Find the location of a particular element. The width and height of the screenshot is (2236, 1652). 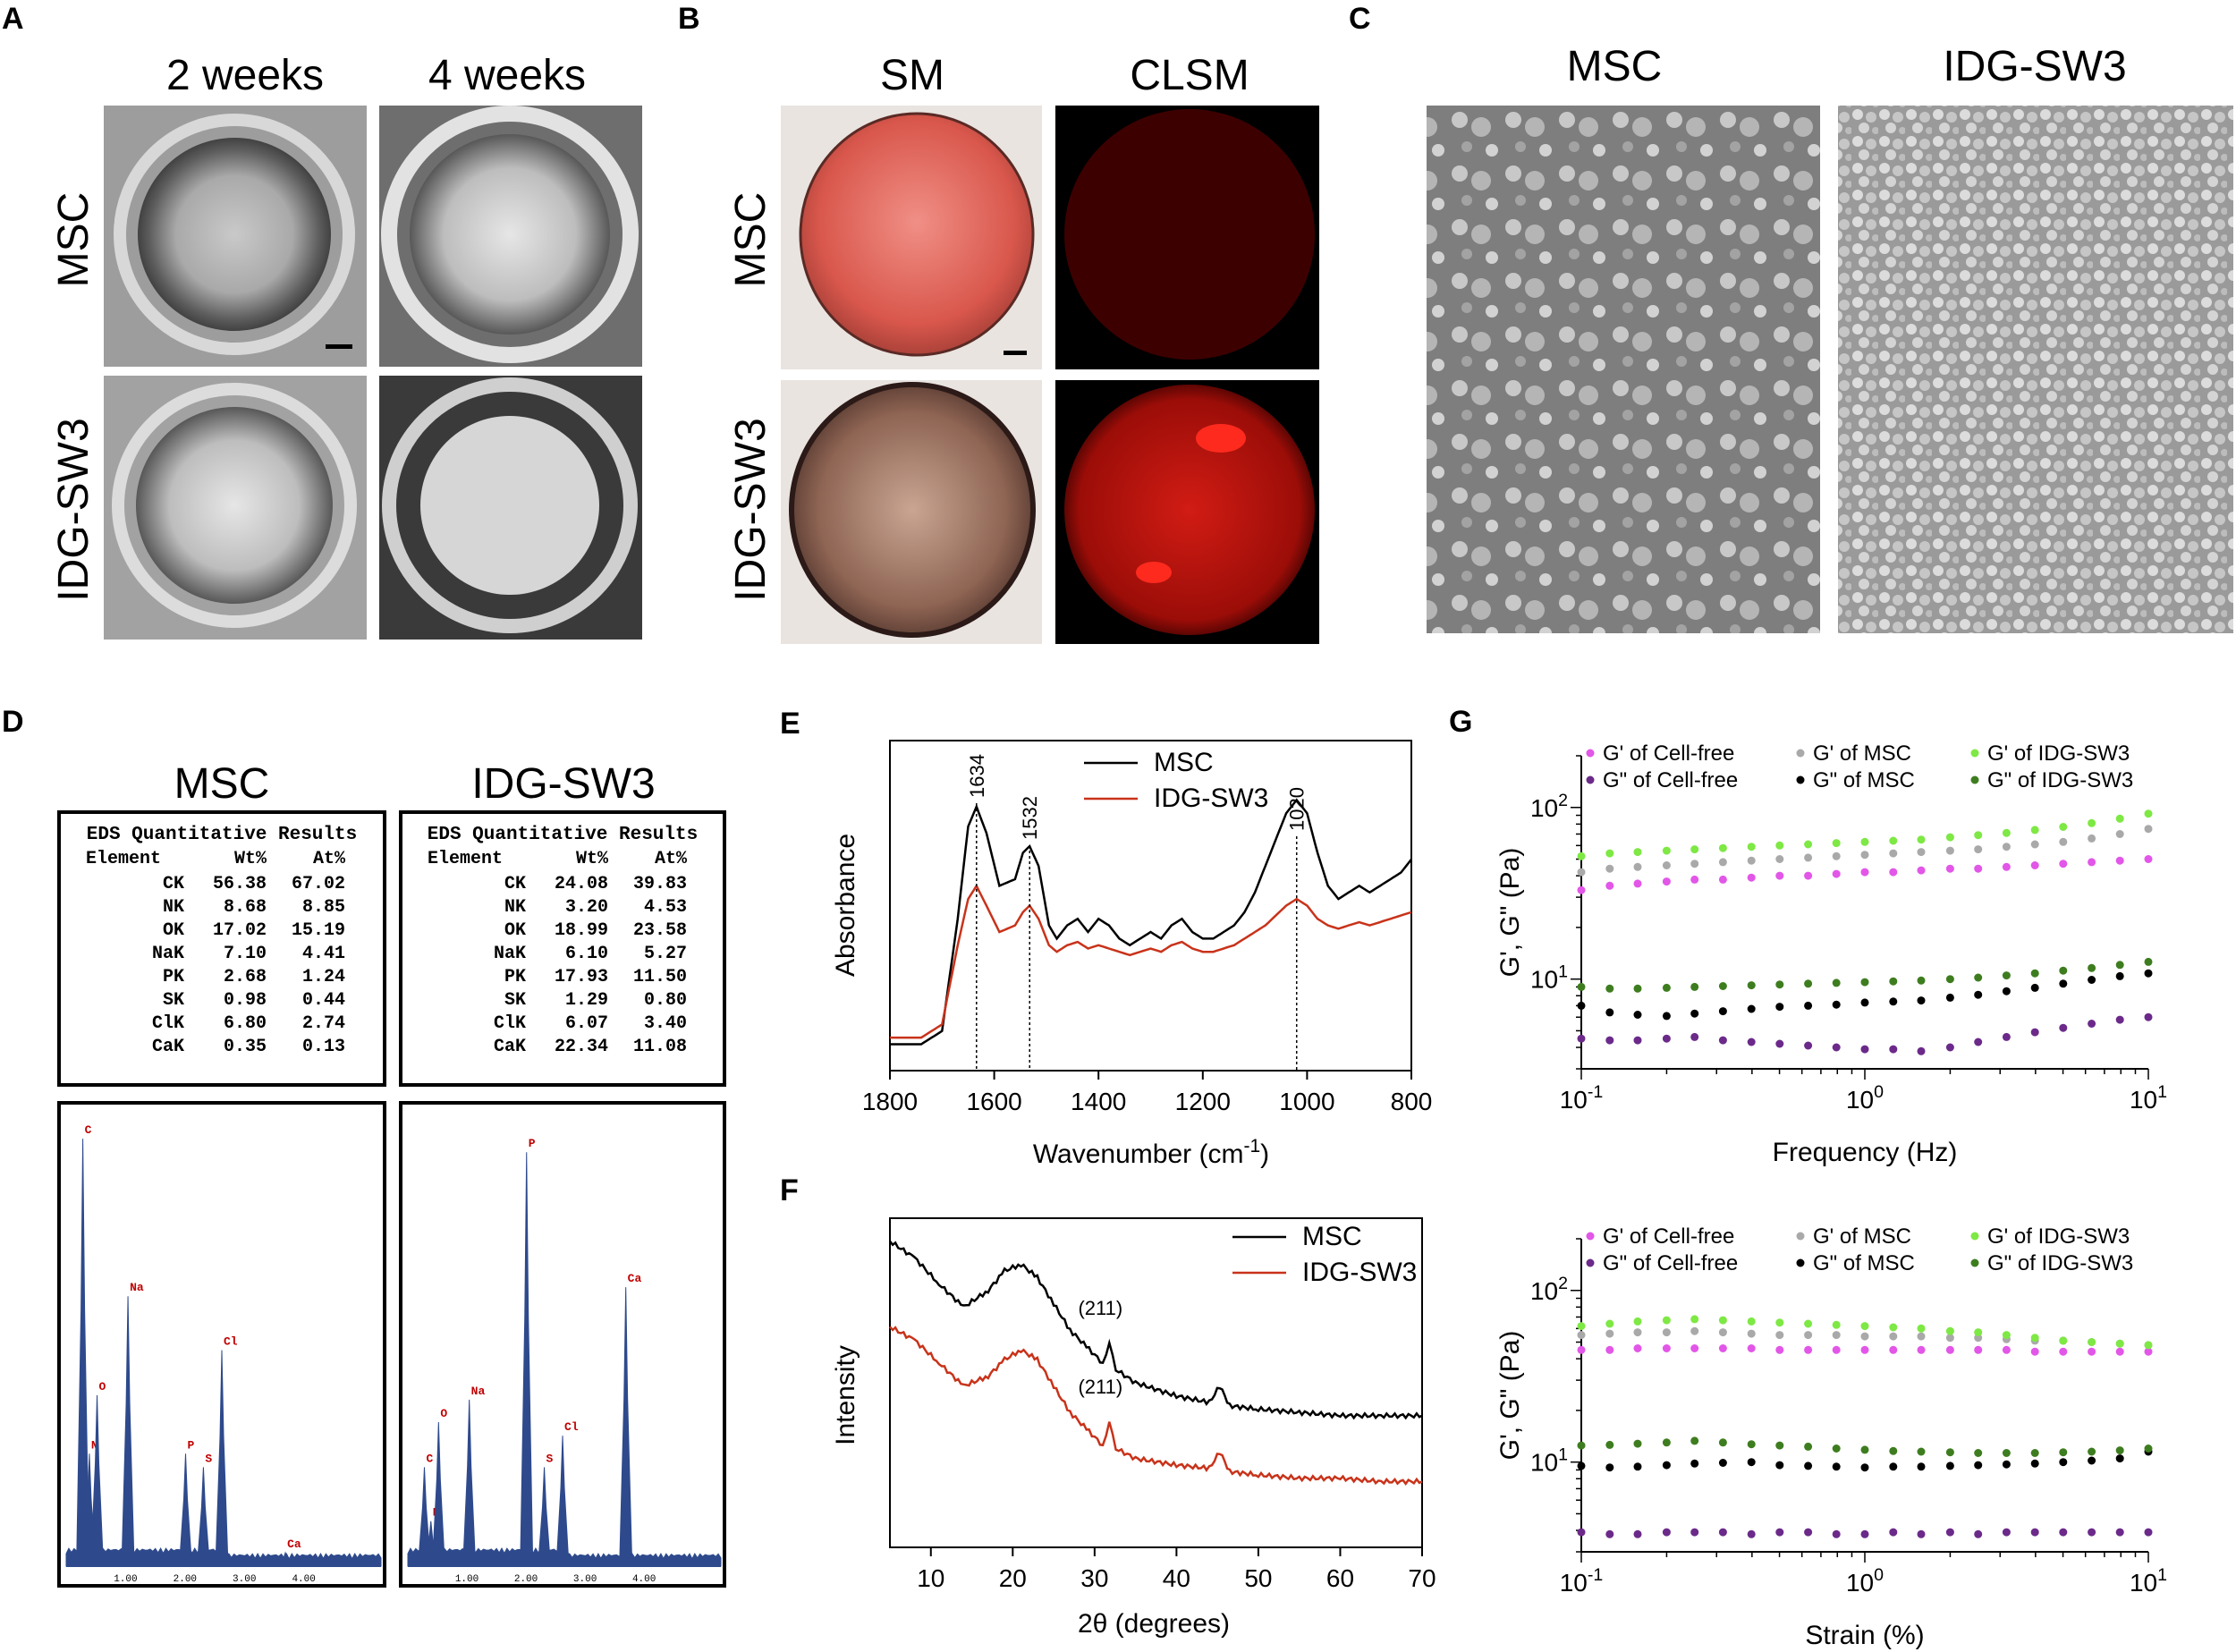

x-tick-label: 60 is located at coordinates (1340, 1578).